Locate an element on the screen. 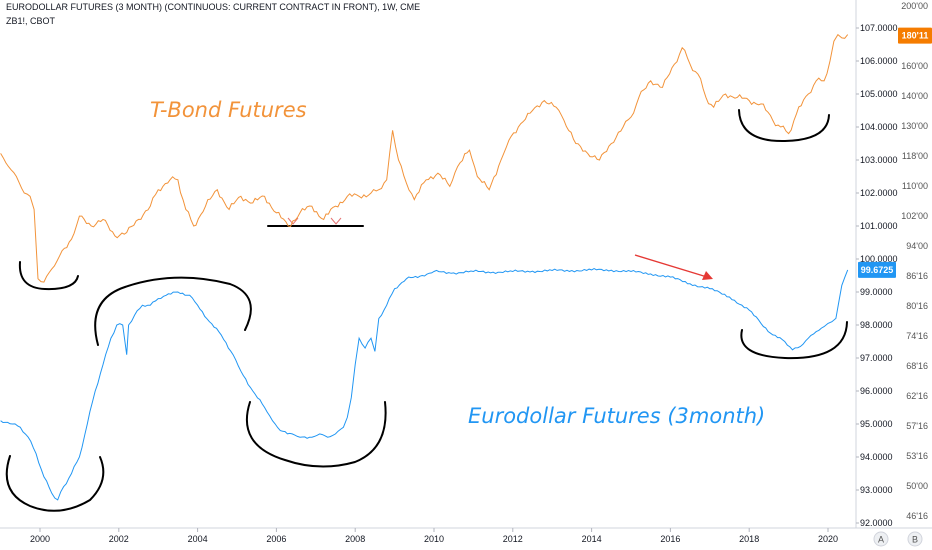  y2-tick-label: 50'00 is located at coordinates (917, 486).